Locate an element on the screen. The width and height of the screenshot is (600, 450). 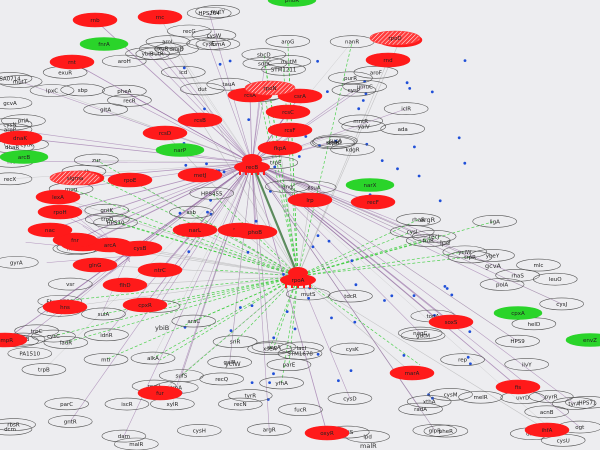
gene-node-lpxC: lpxC is located at coordinates (52, 90).